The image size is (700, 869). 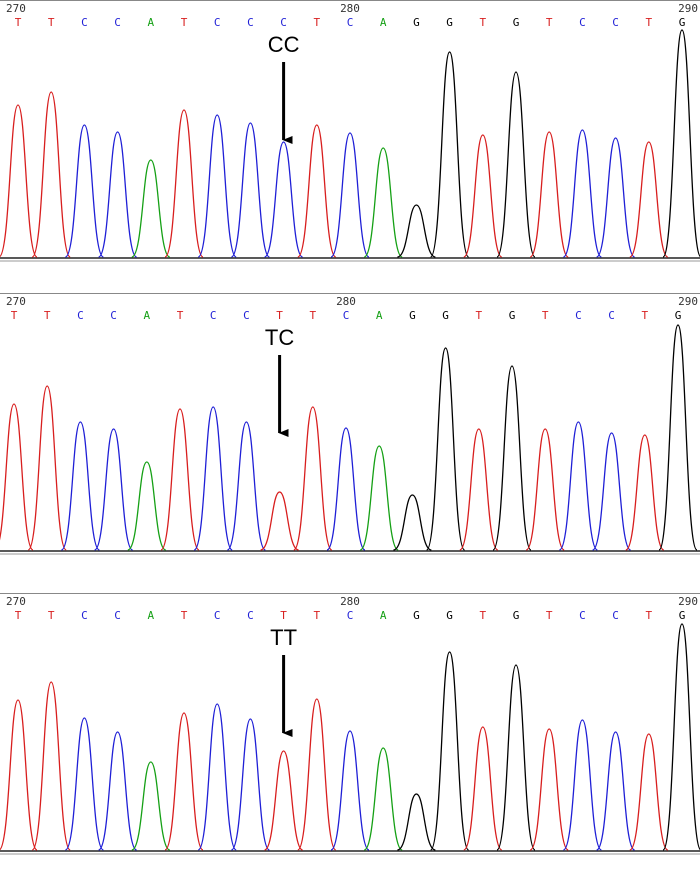 I want to click on genotype-label: CC, so click(x=284, y=44).